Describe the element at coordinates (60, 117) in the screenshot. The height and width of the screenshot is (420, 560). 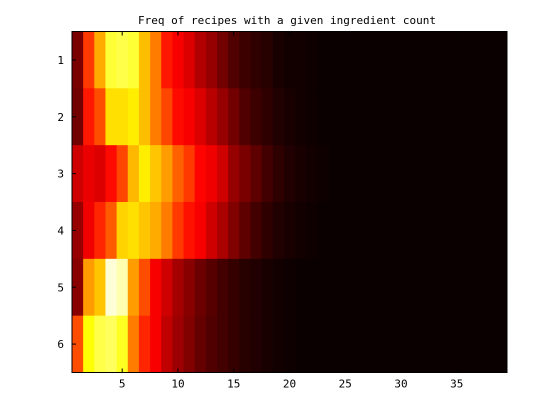
I see `y-tick-label: 2` at that location.